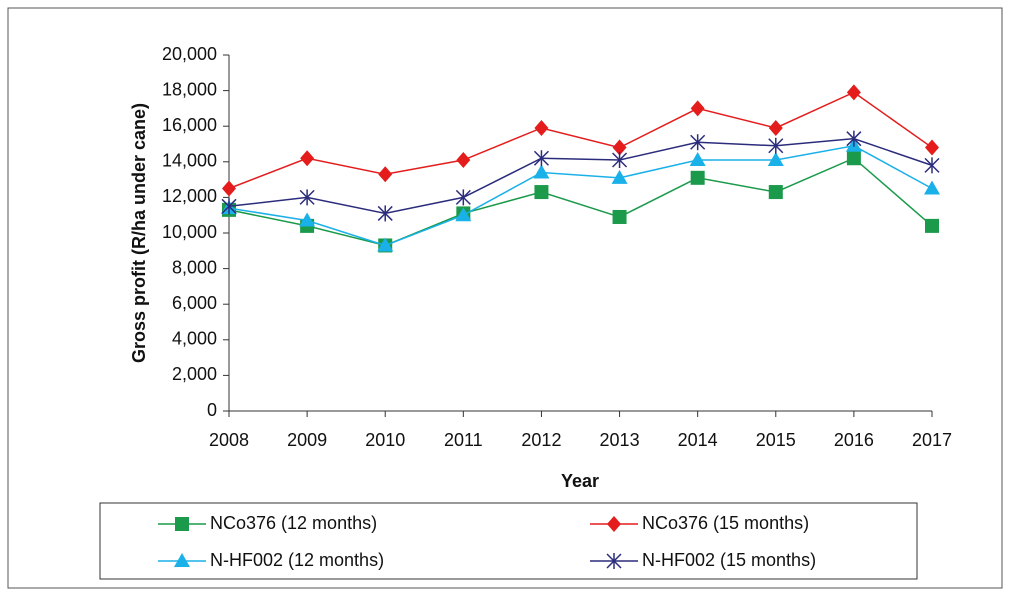 The width and height of the screenshot is (1010, 600). I want to click on y-tick-label: 10,000, so click(189, 232).